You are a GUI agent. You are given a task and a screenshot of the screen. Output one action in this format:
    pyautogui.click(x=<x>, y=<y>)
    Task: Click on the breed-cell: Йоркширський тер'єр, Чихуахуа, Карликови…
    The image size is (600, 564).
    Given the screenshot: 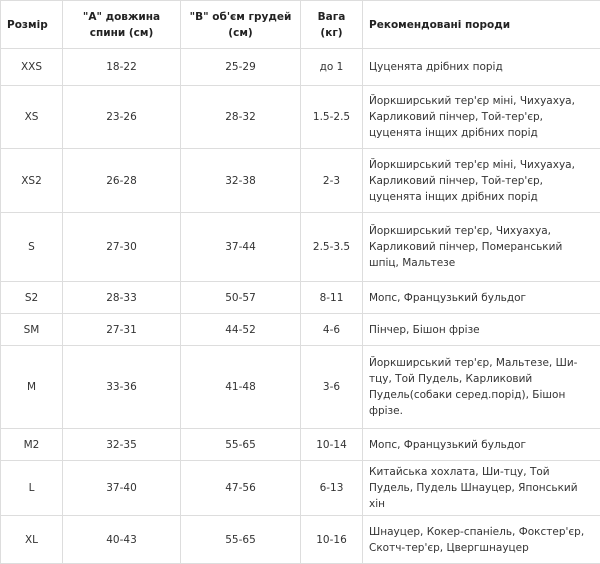 What is the action you would take?
    pyautogui.click(x=481, y=247)
    